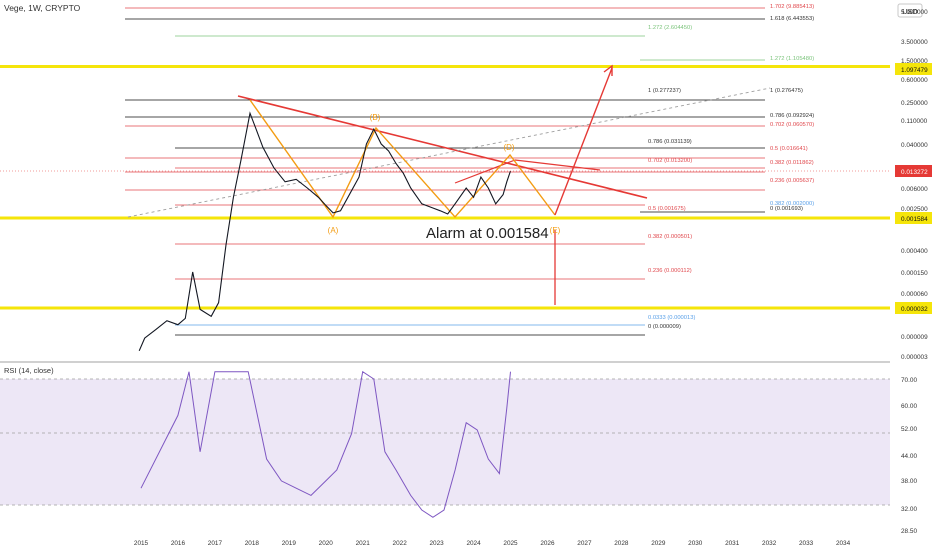 This screenshot has height=550, width=932. Describe the element at coordinates (333, 230) in the screenshot. I see `wave-label: (A)` at that location.